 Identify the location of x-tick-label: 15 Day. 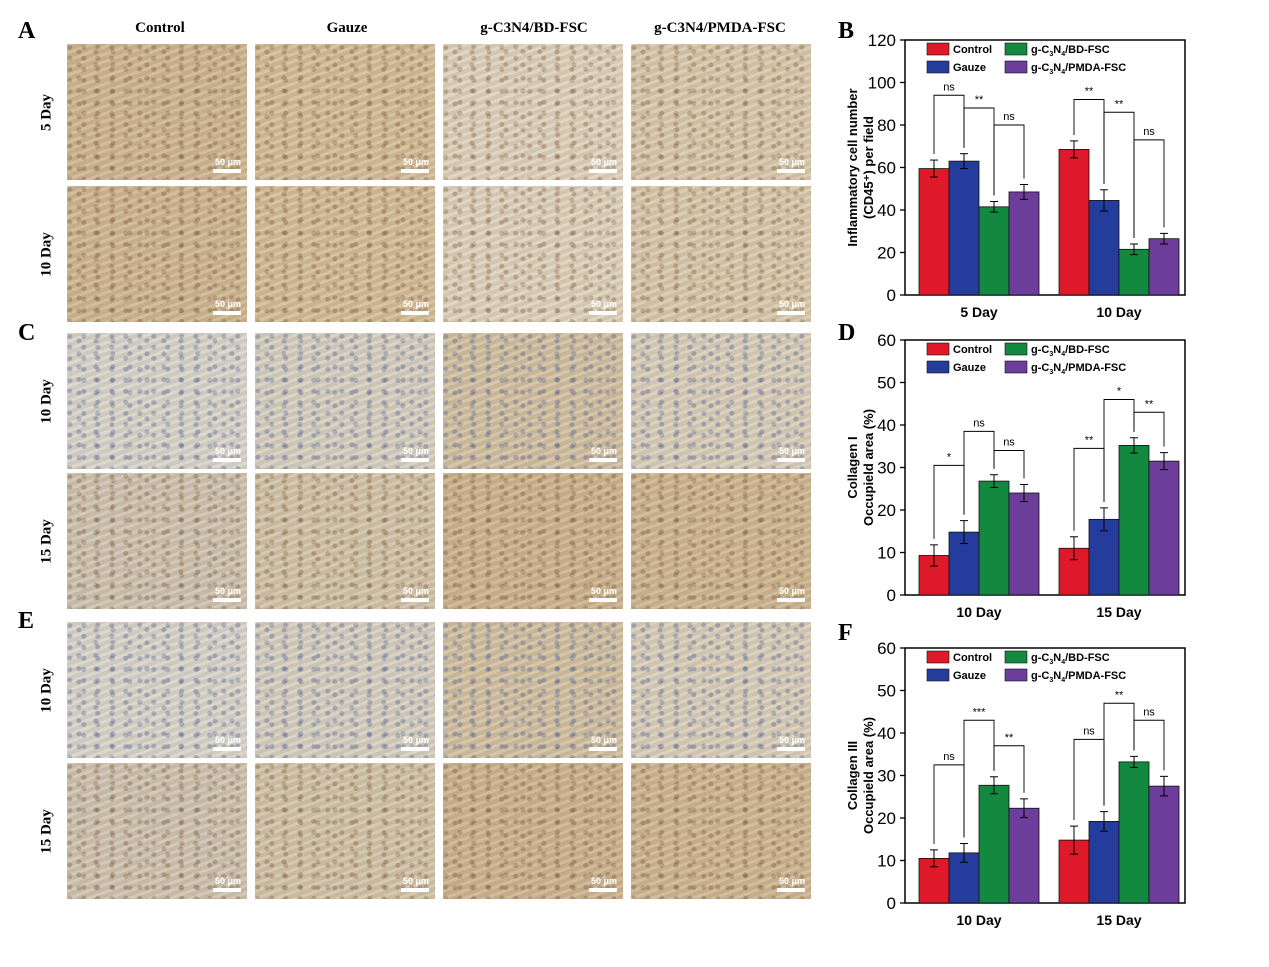
(1118, 612).